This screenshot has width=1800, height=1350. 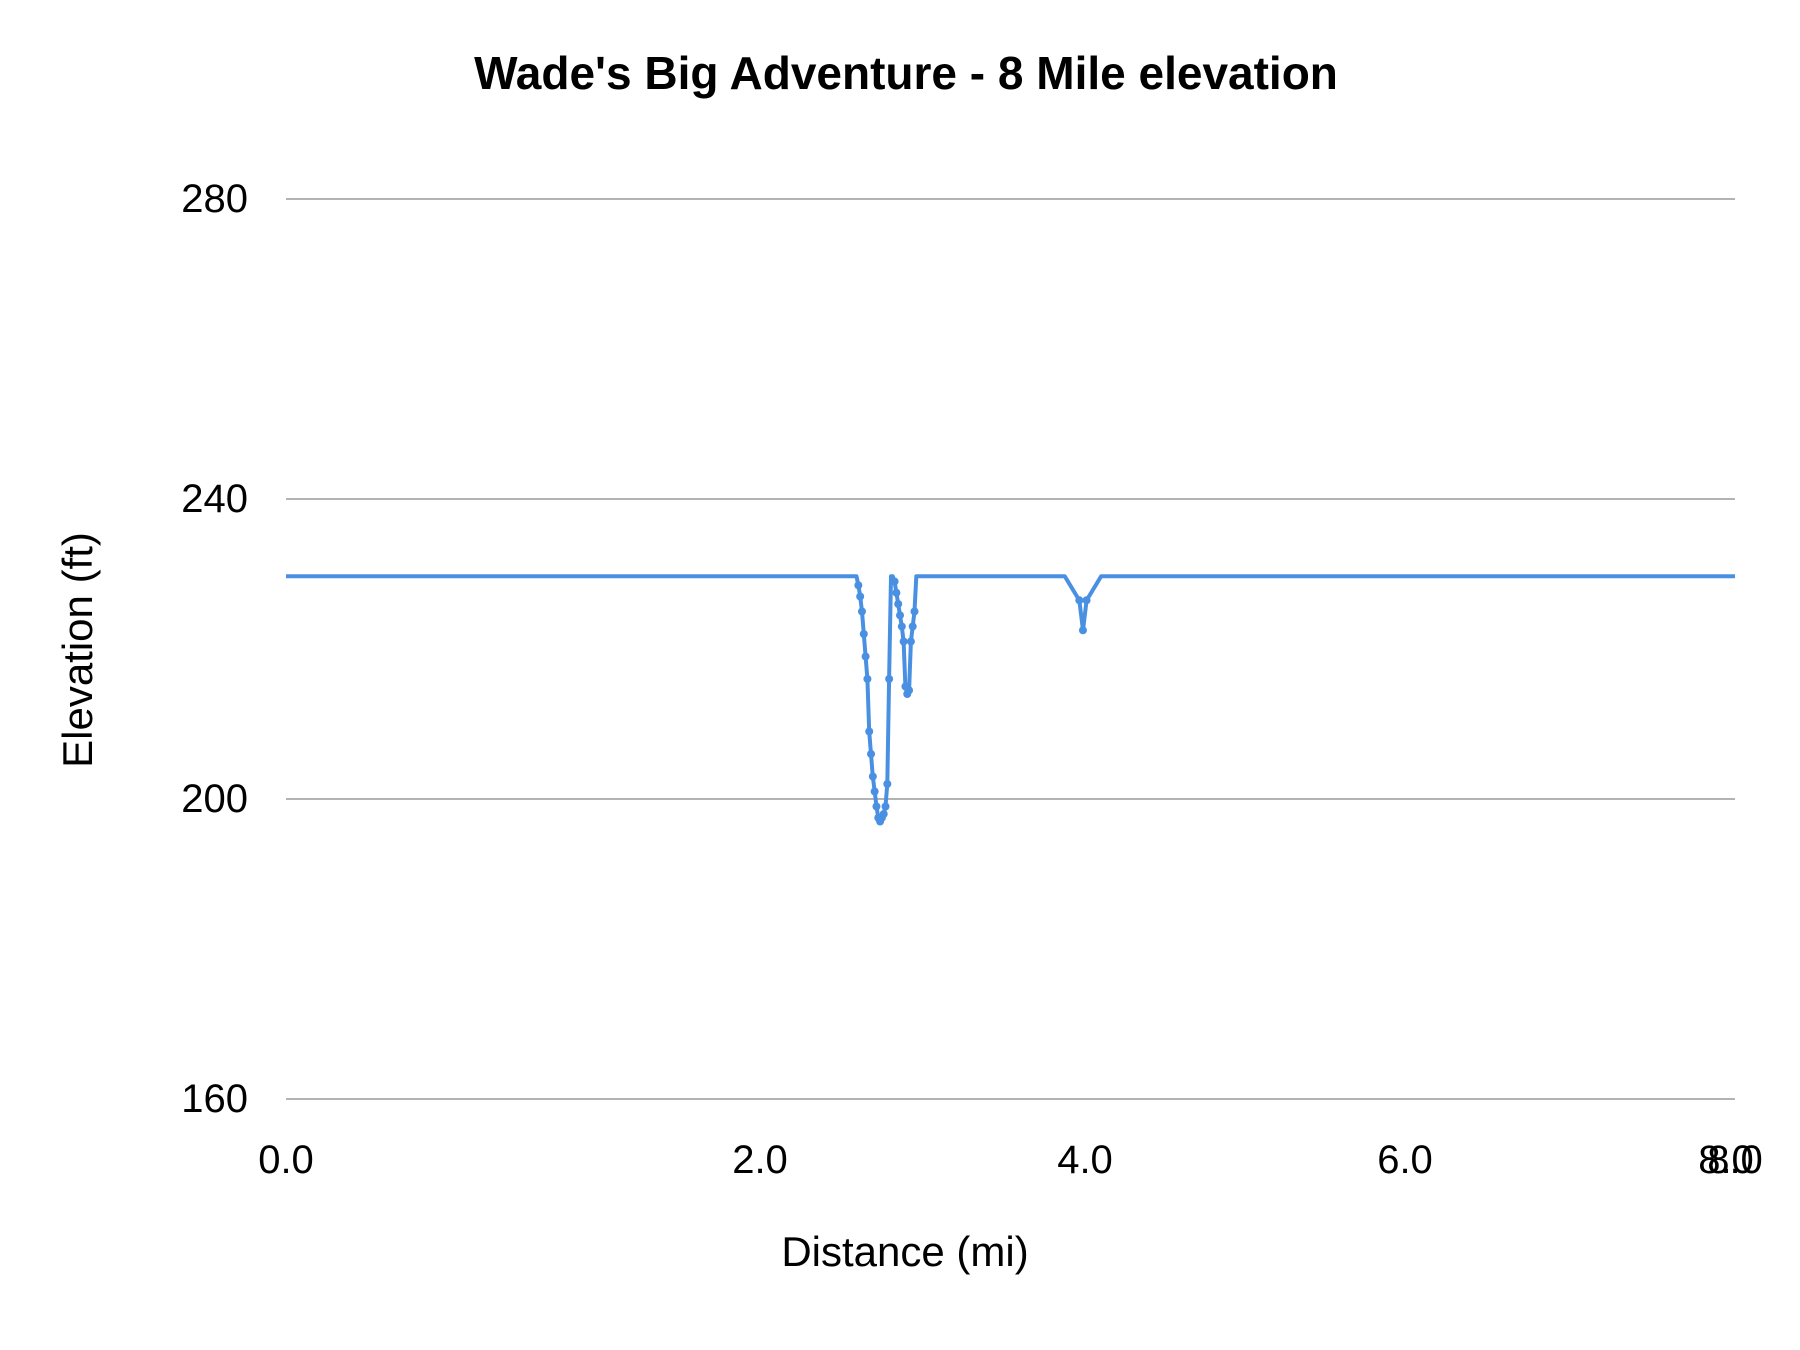 What do you see at coordinates (77, 650) in the screenshot?
I see `y-axis-label: Elevation (ft)` at bounding box center [77, 650].